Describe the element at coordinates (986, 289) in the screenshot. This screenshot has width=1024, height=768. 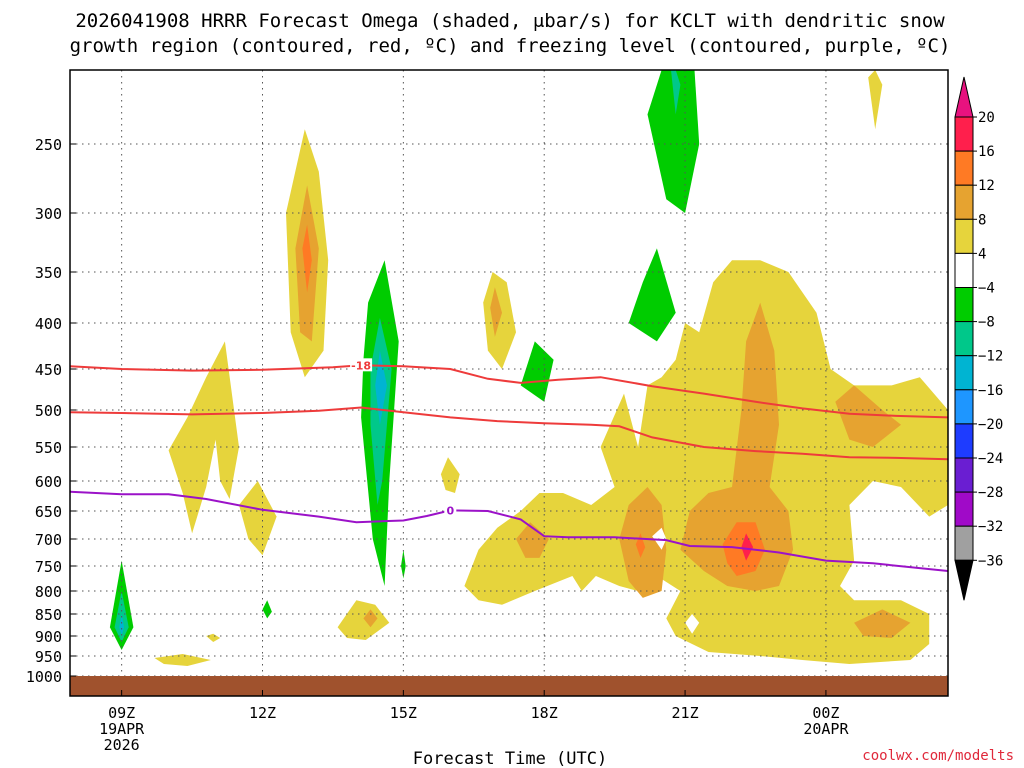
I see `colorbar-label-5: −4` at that location.